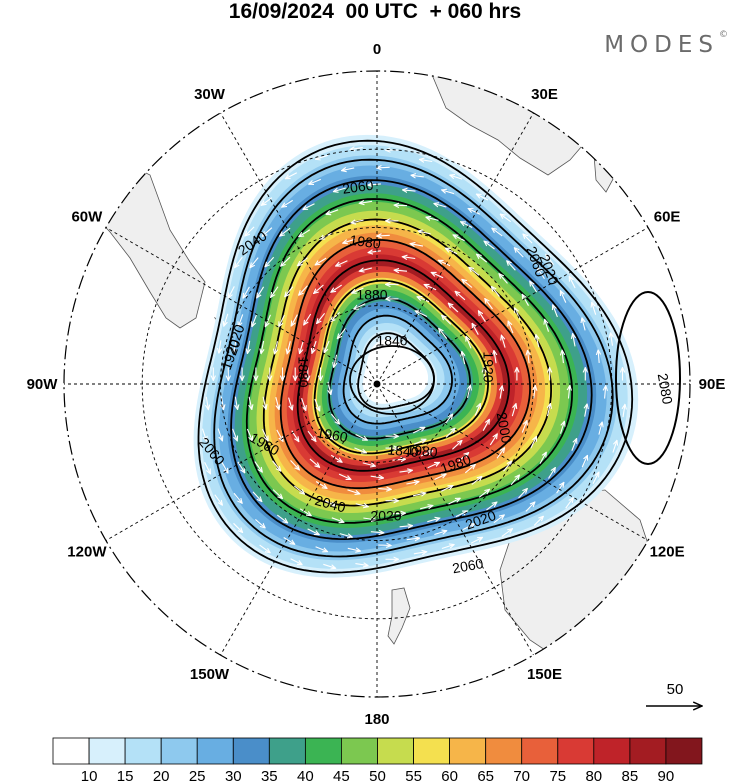 The image size is (750, 782). I want to click on contour-label: 1980, so click(365, 242).